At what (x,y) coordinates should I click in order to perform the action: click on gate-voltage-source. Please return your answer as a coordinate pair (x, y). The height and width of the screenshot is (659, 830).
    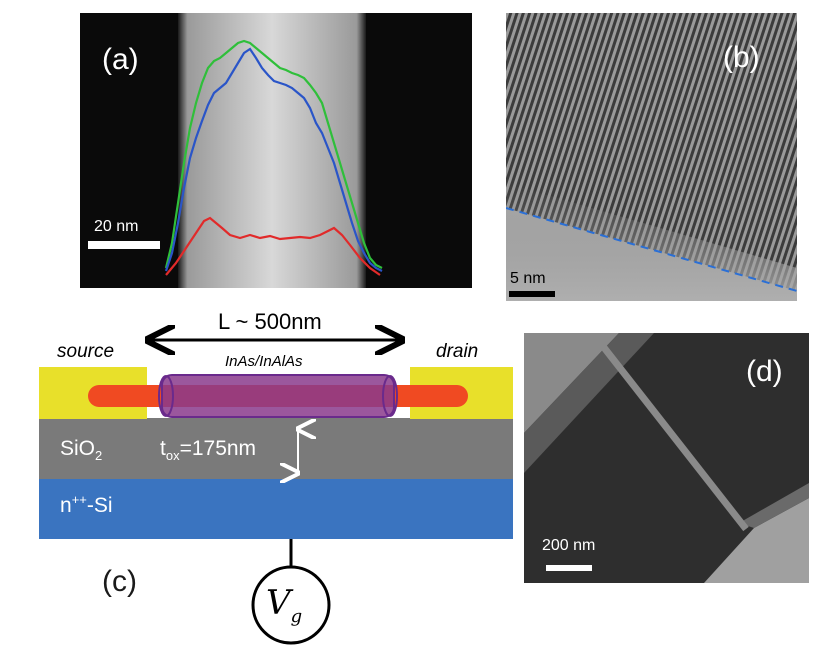
    Looking at the image, I should click on (291, 605).